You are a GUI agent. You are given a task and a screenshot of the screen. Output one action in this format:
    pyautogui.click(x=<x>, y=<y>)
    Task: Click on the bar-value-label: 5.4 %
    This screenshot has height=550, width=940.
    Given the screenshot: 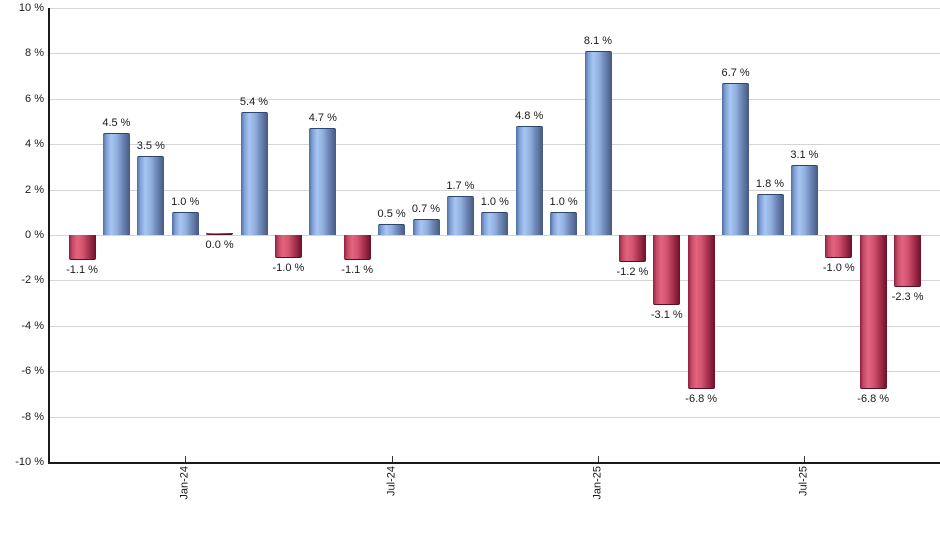 What is the action you would take?
    pyautogui.click(x=254, y=102)
    